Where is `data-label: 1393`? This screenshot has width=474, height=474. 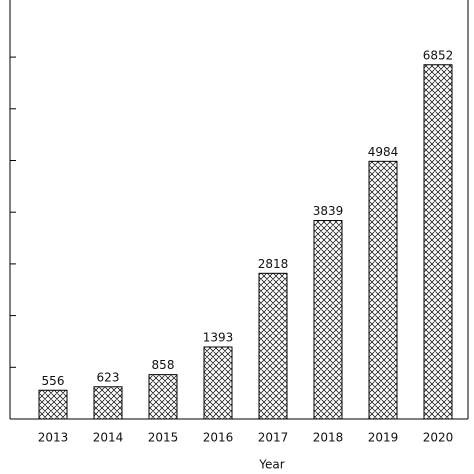
data-label: 1393 is located at coordinates (218, 337).